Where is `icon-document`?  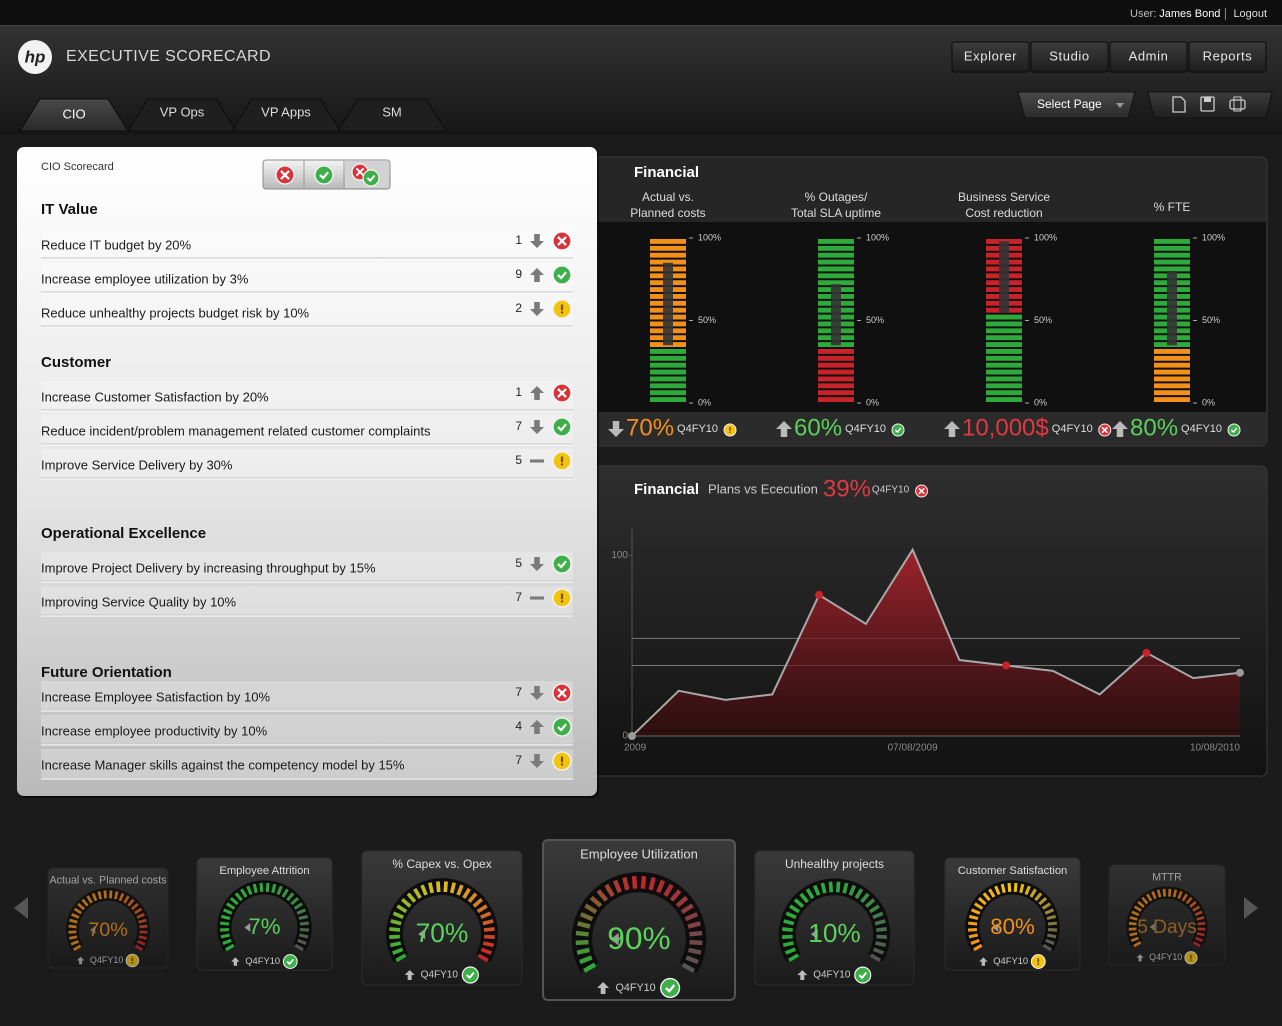
icon-document is located at coordinates (1179, 104).